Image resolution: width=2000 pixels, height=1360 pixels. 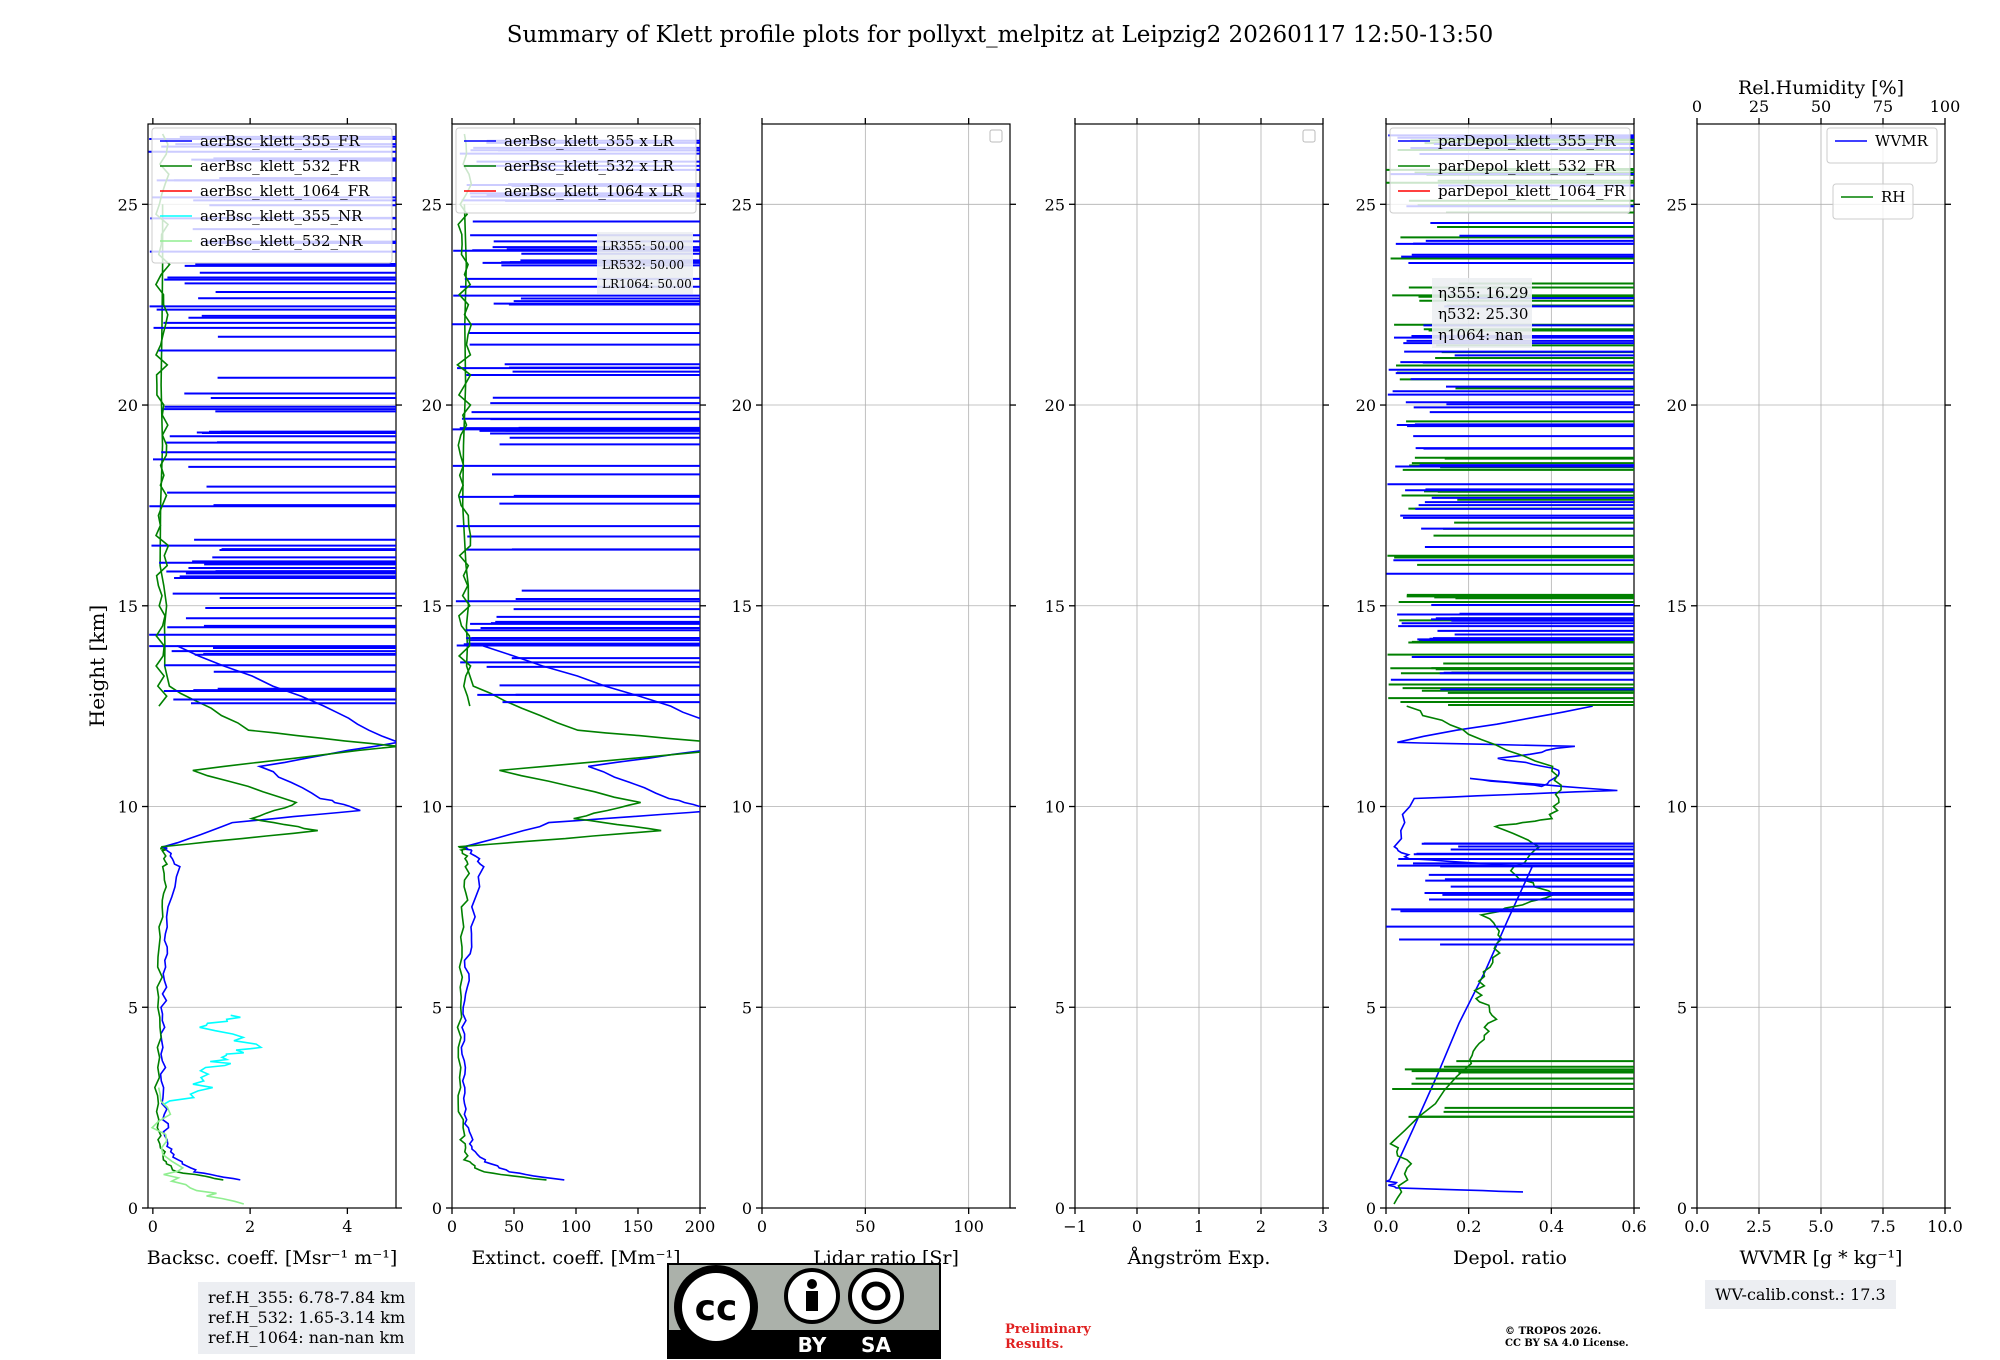 What do you see at coordinates (643, 246) in the screenshot?
I see `lr-value: LR355: 50.00` at bounding box center [643, 246].